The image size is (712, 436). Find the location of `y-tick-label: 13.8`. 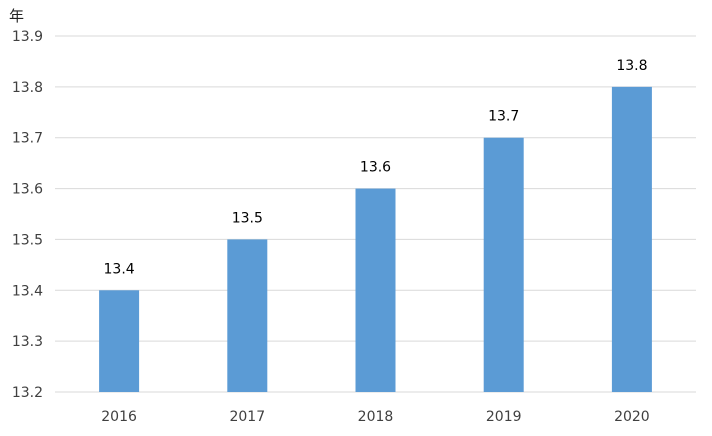

y-tick-label: 13.8 is located at coordinates (27, 88).